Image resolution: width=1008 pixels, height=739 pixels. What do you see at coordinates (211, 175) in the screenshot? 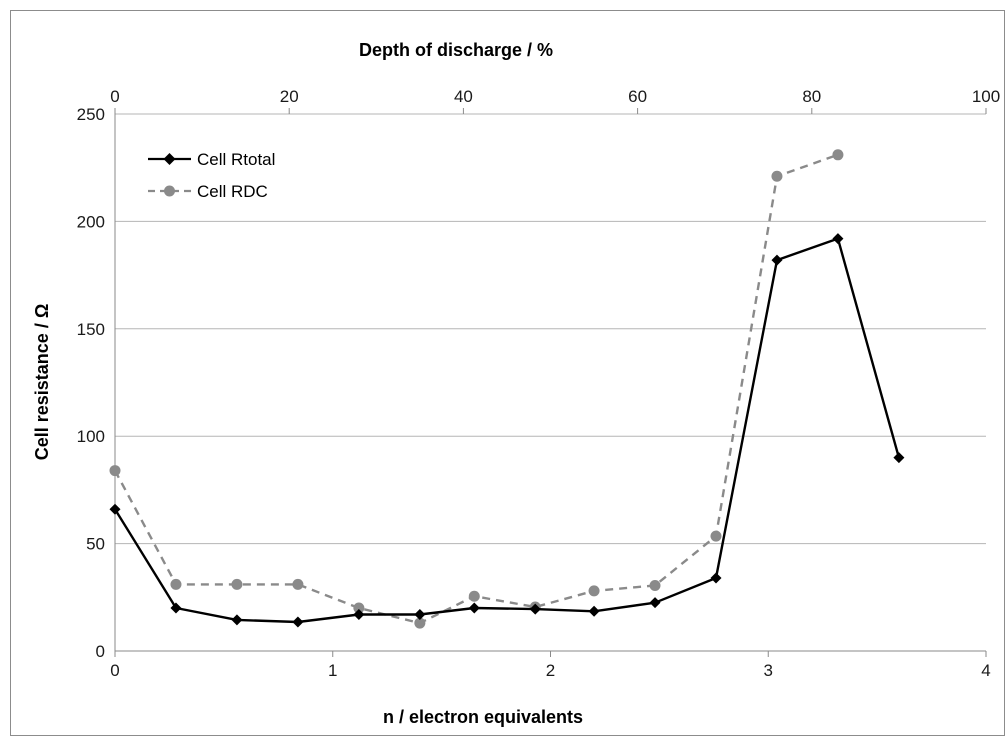
I see `legend: Cell Rtotal Cell RDC` at bounding box center [211, 175].